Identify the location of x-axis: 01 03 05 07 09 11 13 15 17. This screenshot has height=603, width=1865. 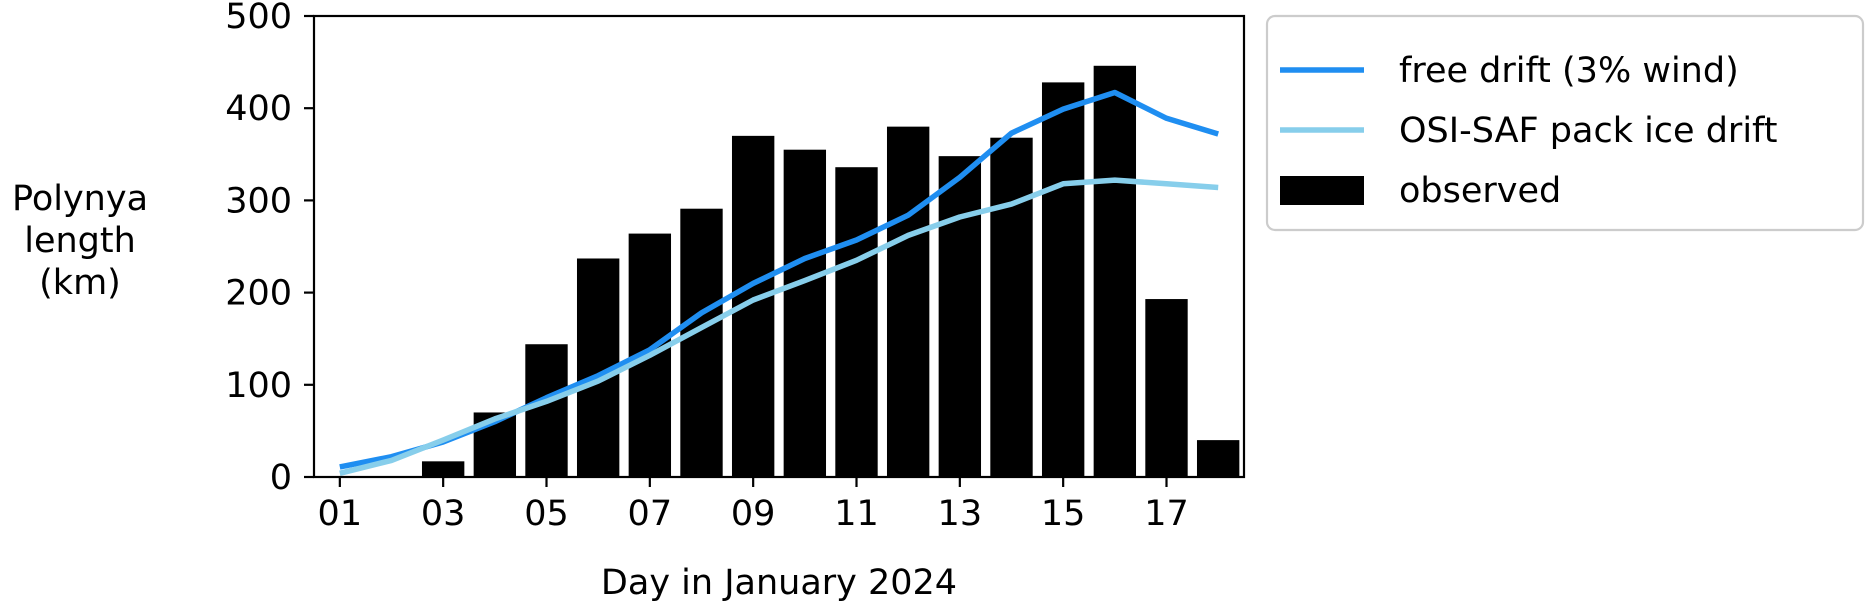
(753, 505).